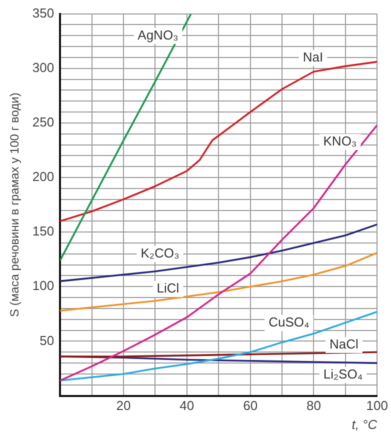 The width and height of the screenshot is (391, 435). Describe the element at coordinates (340, 141) in the screenshot. I see `series-label: KNO₃` at that location.